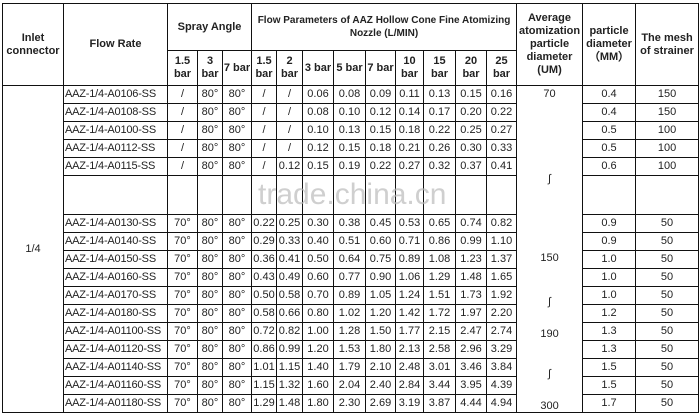 The height and width of the screenshot is (417, 699). I want to click on particle-diameter-cell: 1.7, so click(609, 403).